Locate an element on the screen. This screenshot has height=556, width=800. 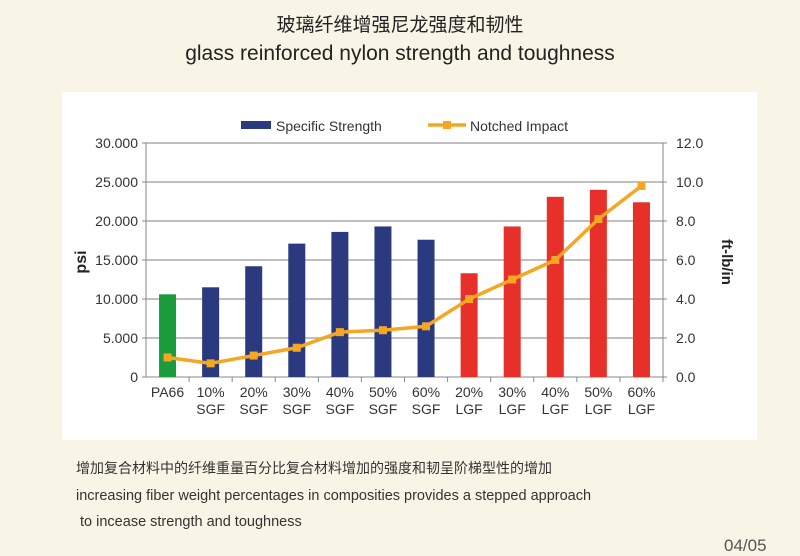
page-number: 04/05 is located at coordinates (745, 545).